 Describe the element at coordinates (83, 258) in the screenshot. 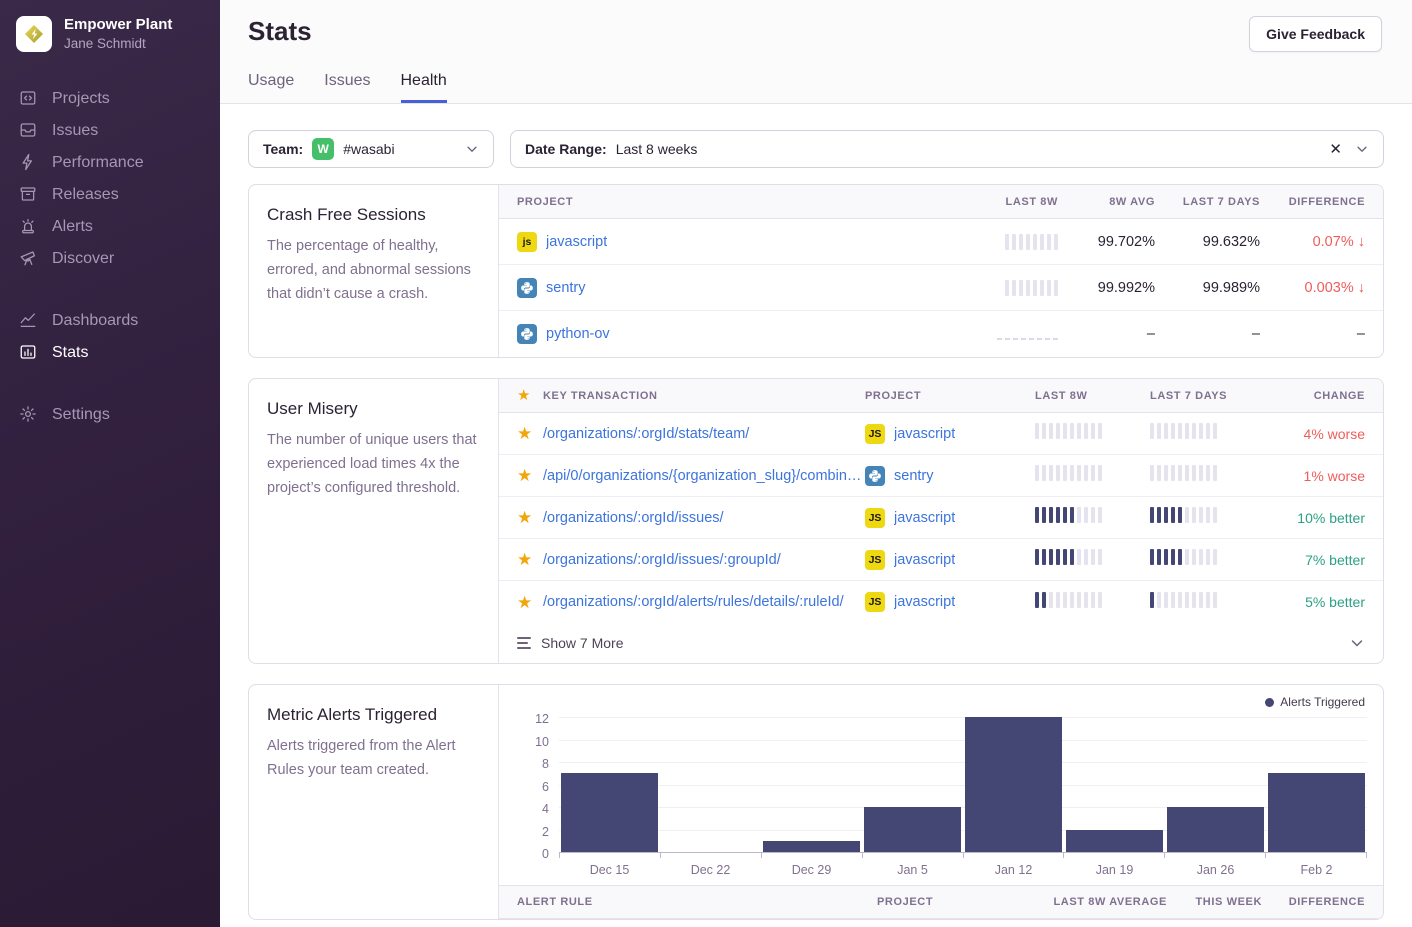

I see `sidebar-item-label: Discover` at that location.